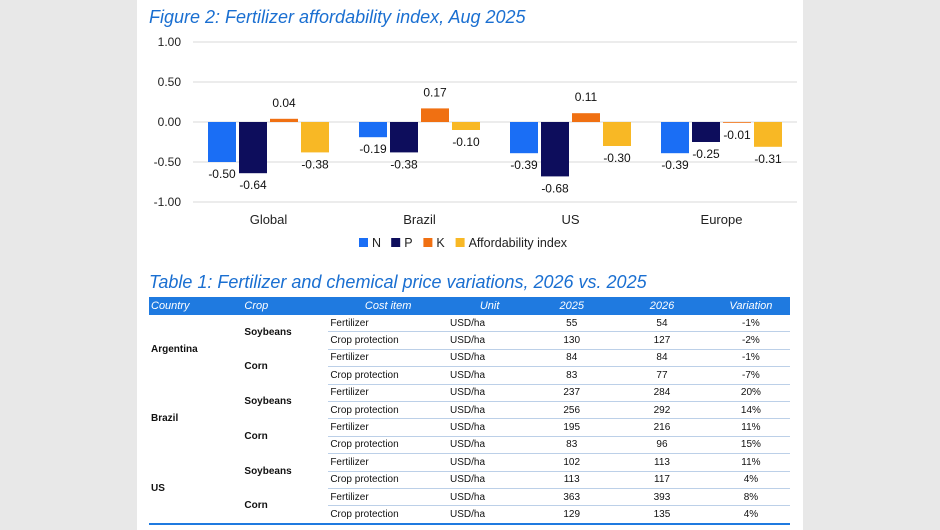 This screenshot has height=530, width=940. What do you see at coordinates (750, 497) in the screenshot?
I see `variation-cell: 8%` at bounding box center [750, 497].